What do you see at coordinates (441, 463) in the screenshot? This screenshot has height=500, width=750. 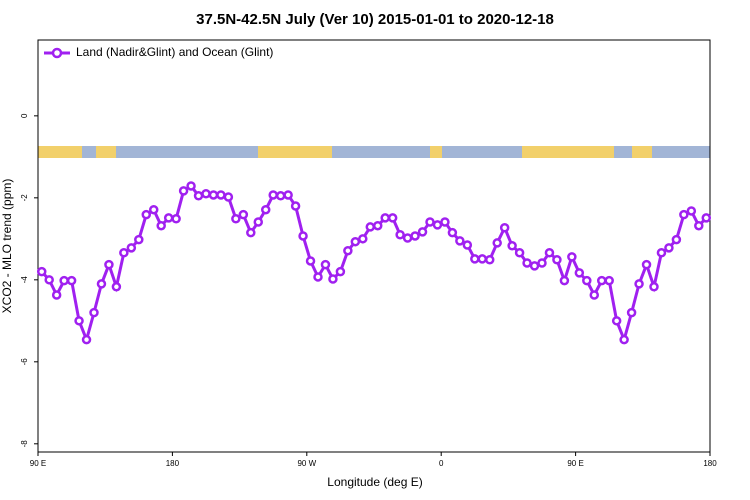 I see `x-tick-label: 0` at bounding box center [441, 463].